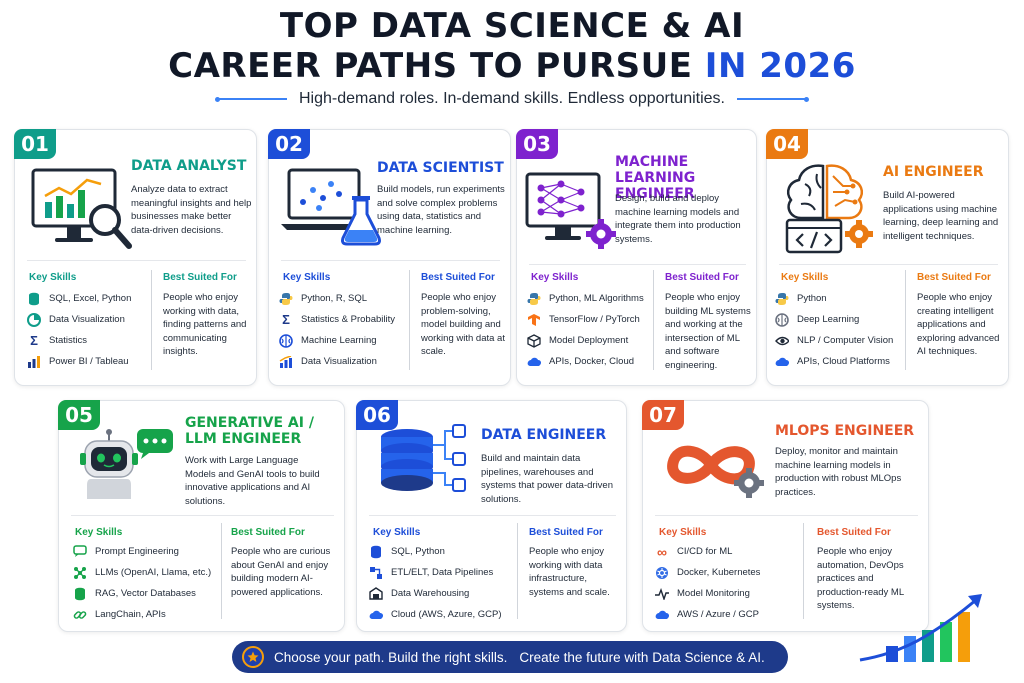  Describe the element at coordinates (331, 209) in the screenshot. I see `laptop-flask-icon` at that location.